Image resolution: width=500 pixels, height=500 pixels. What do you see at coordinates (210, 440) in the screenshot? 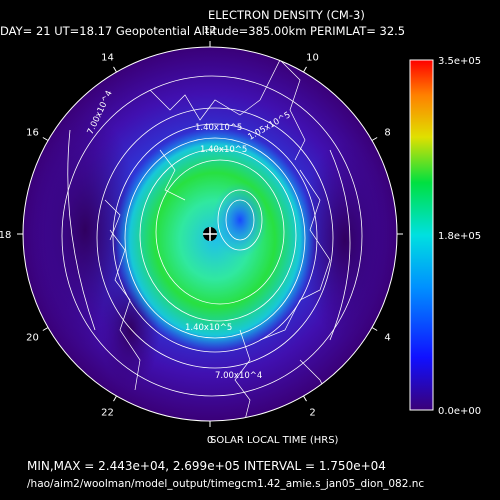
I see `local-time-tick-label: 0` at bounding box center [210, 440].